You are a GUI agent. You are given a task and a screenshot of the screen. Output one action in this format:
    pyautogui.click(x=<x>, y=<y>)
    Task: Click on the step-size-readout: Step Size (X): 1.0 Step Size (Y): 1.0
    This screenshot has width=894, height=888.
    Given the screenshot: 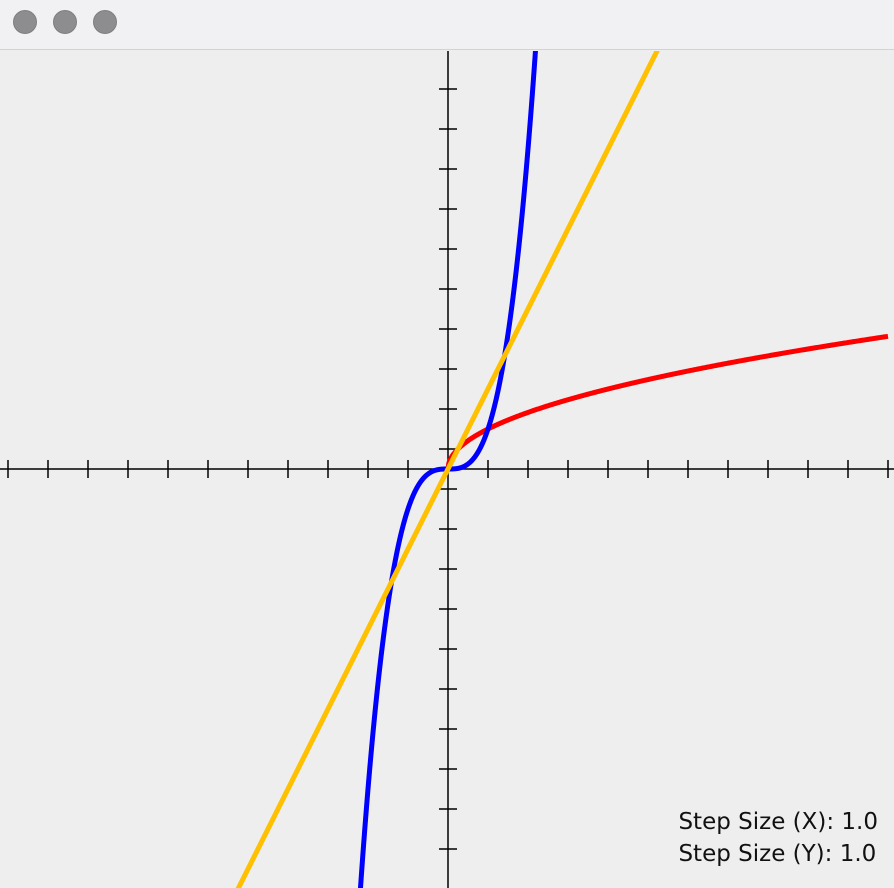 What is the action you would take?
    pyautogui.click(x=778, y=838)
    